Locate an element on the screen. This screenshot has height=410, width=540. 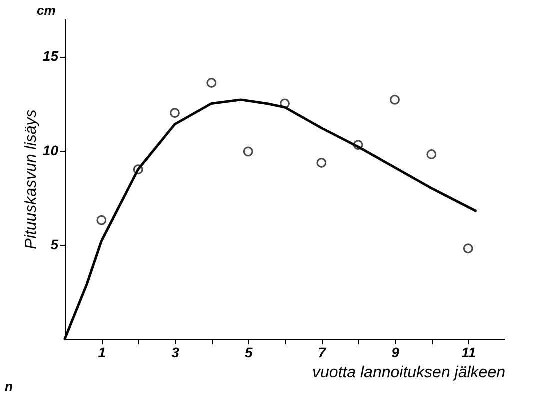
text: cm is located at coordinates (46, 10).